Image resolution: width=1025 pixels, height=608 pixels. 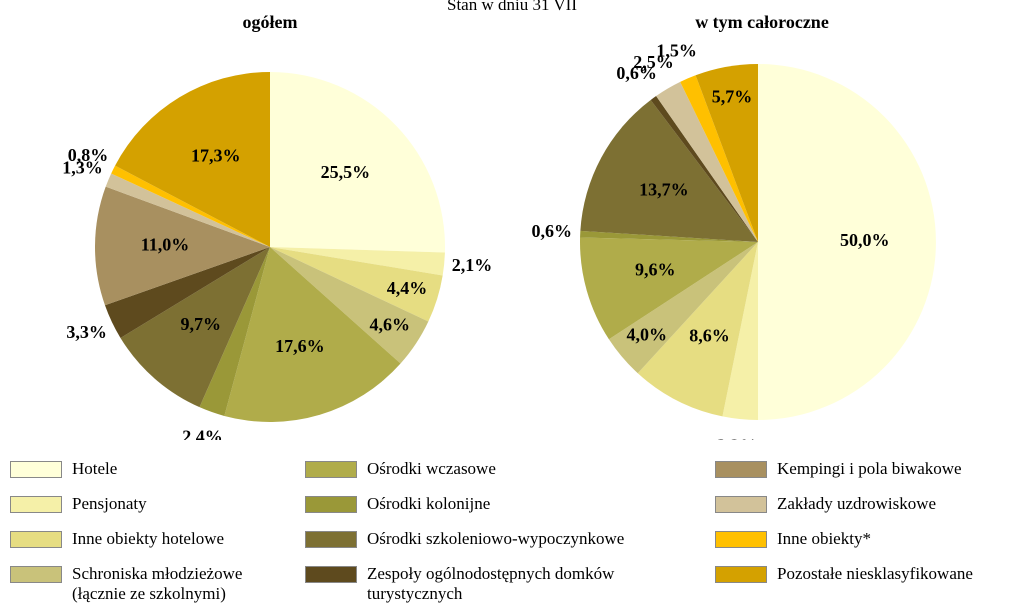 I want to click on legend-item: Kempingi i pola biwakowe, so click(x=838, y=469).